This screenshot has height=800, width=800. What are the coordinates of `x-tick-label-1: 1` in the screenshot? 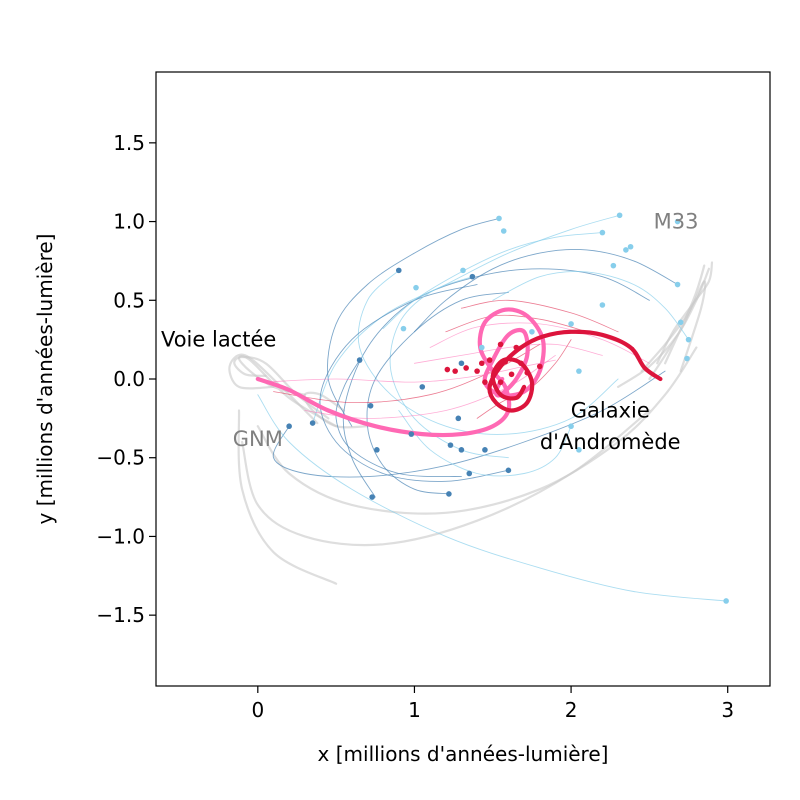 It's located at (414, 710).